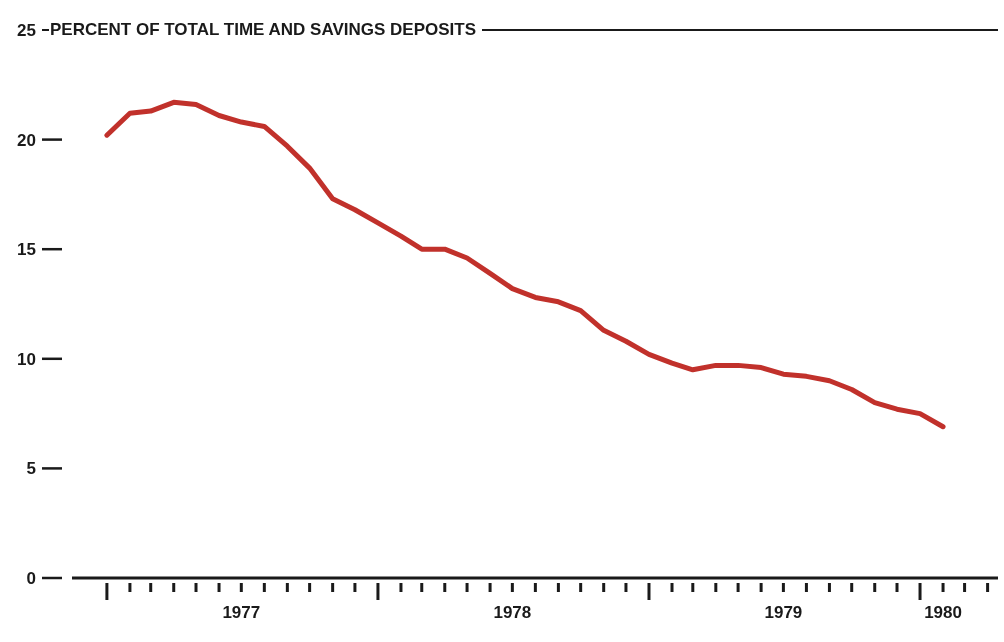 The image size is (1004, 642). Describe the element at coordinates (241, 612) in the screenshot. I see `x-tick-label: 1977` at that location.